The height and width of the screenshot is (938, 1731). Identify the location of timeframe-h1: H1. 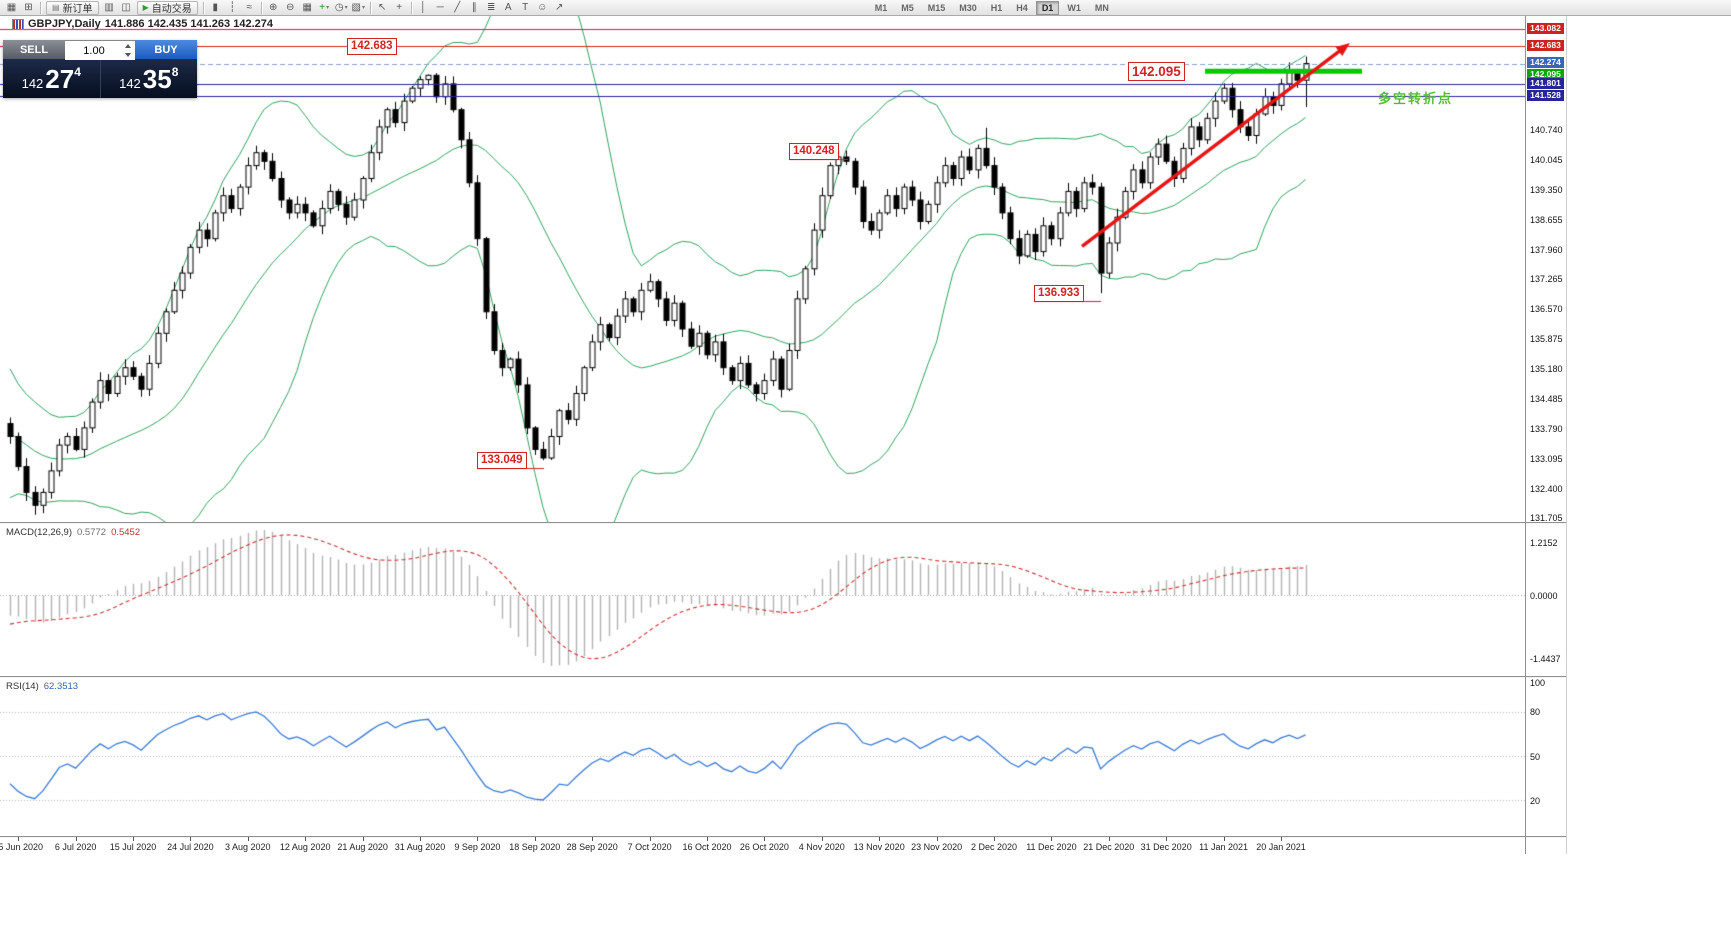
(996, 7).